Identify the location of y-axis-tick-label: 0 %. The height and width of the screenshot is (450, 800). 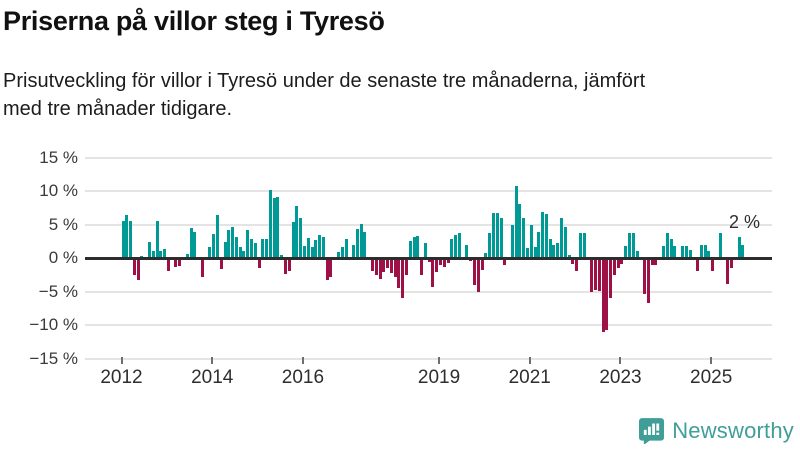
(63, 257).